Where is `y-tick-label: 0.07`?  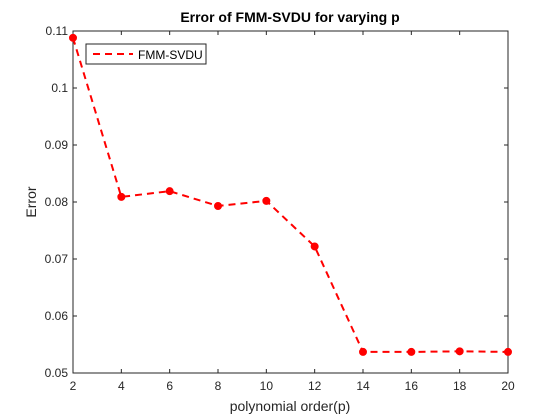 y-tick-label: 0.07 is located at coordinates (57, 259).